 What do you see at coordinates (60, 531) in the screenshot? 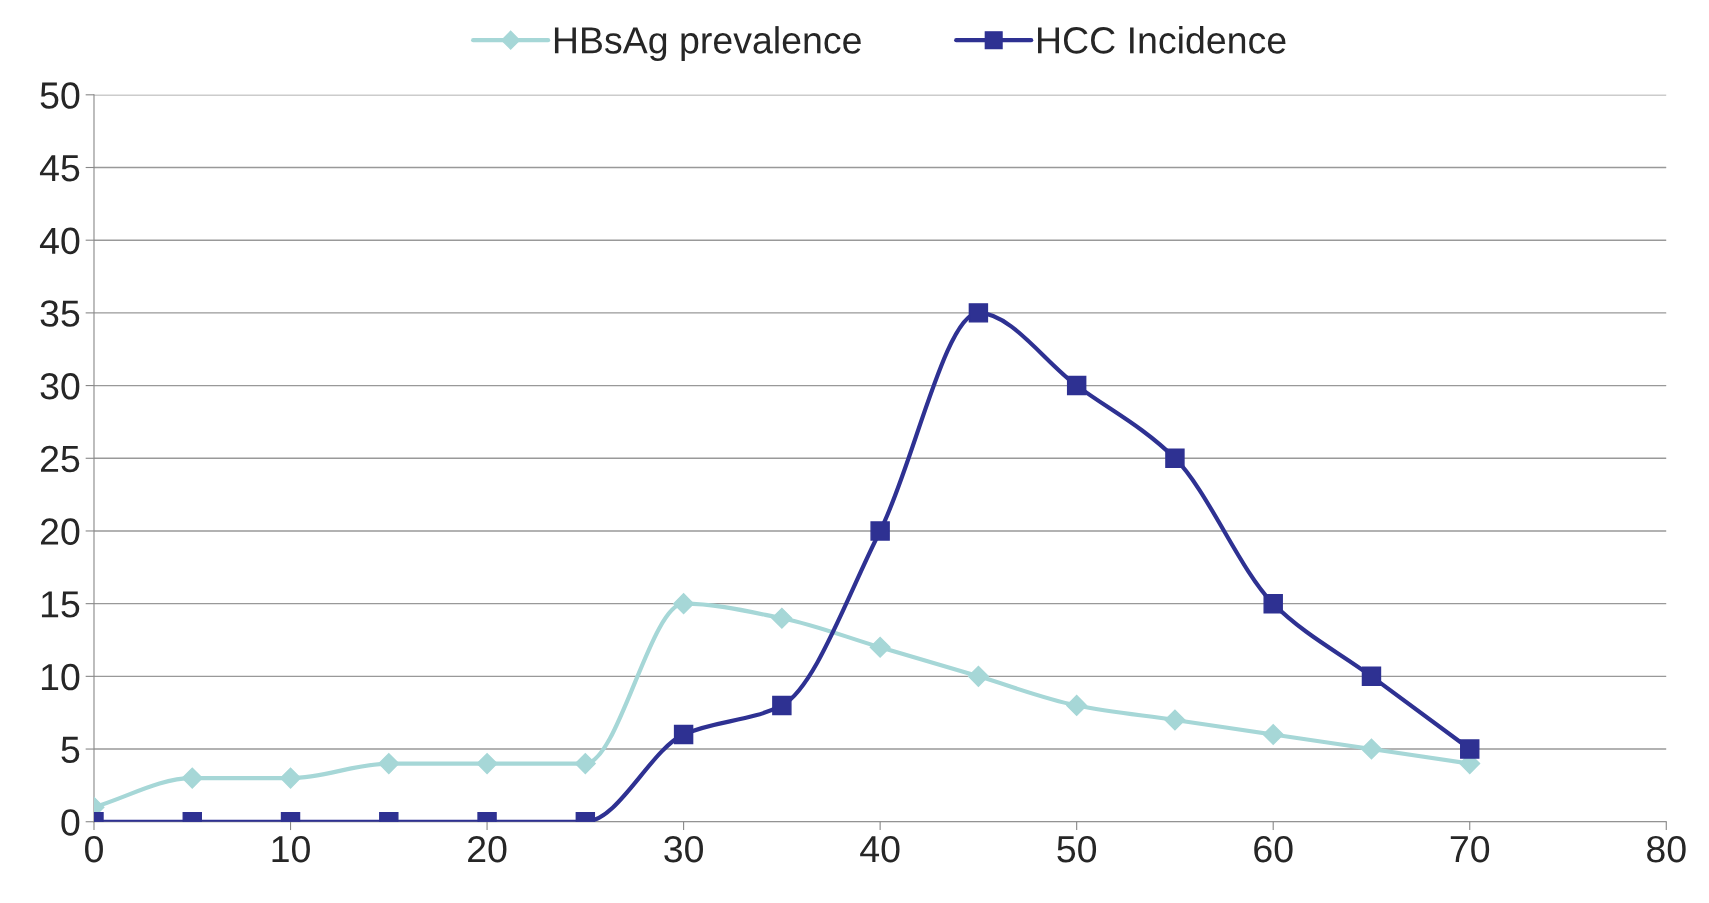
I see `y-tick-label: 20` at bounding box center [60, 531].